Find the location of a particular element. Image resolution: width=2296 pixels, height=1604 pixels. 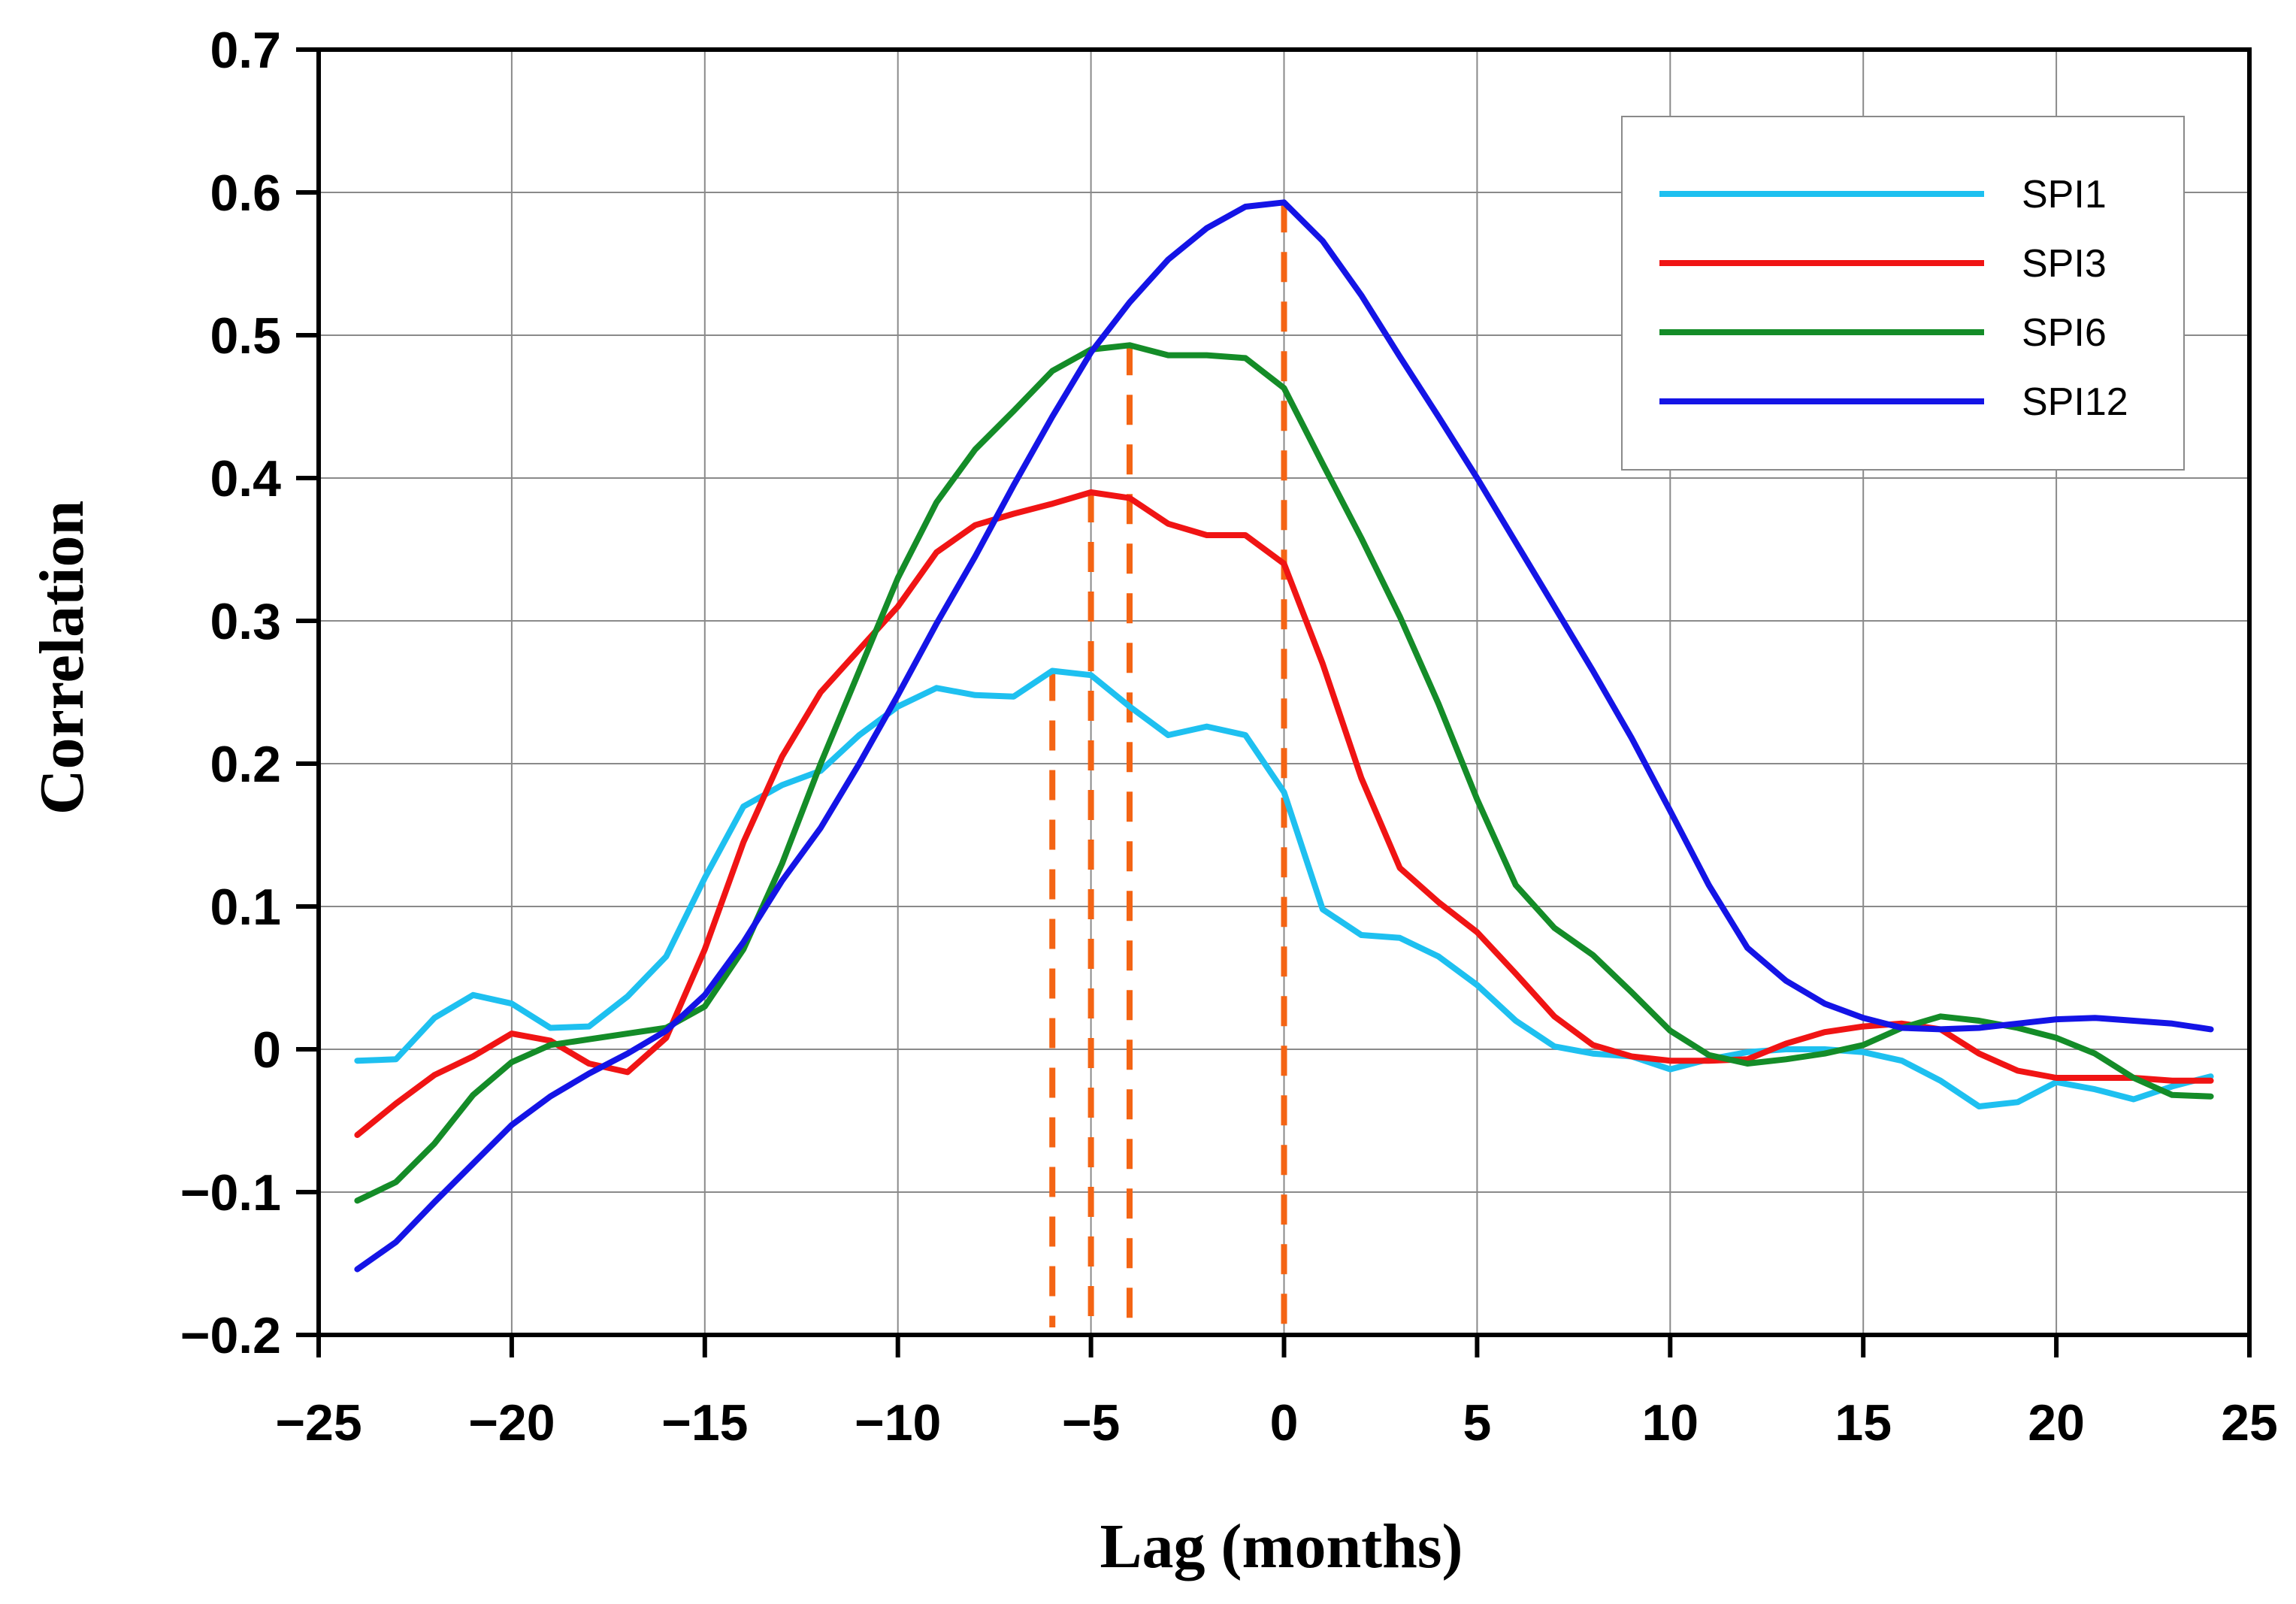

y-tick-label: 0 is located at coordinates (267, 1050).